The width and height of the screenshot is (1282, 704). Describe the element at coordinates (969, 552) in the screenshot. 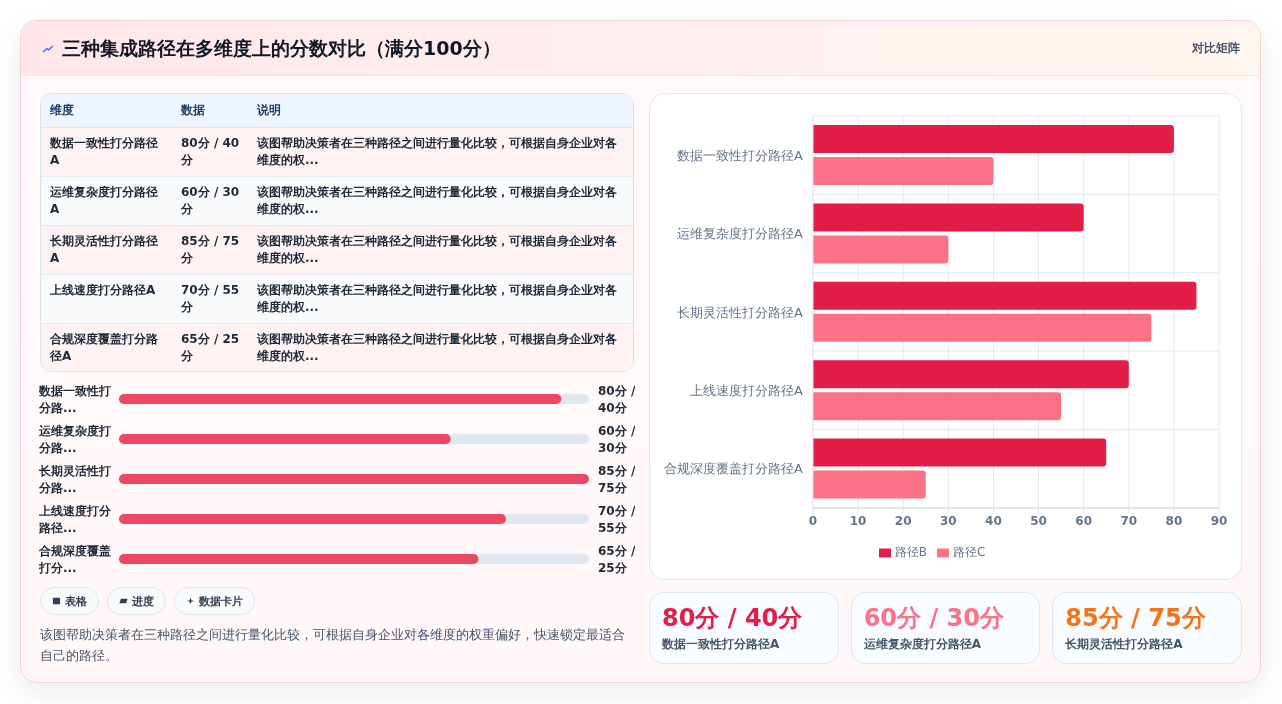

I see `legend-label: 路径C` at that location.